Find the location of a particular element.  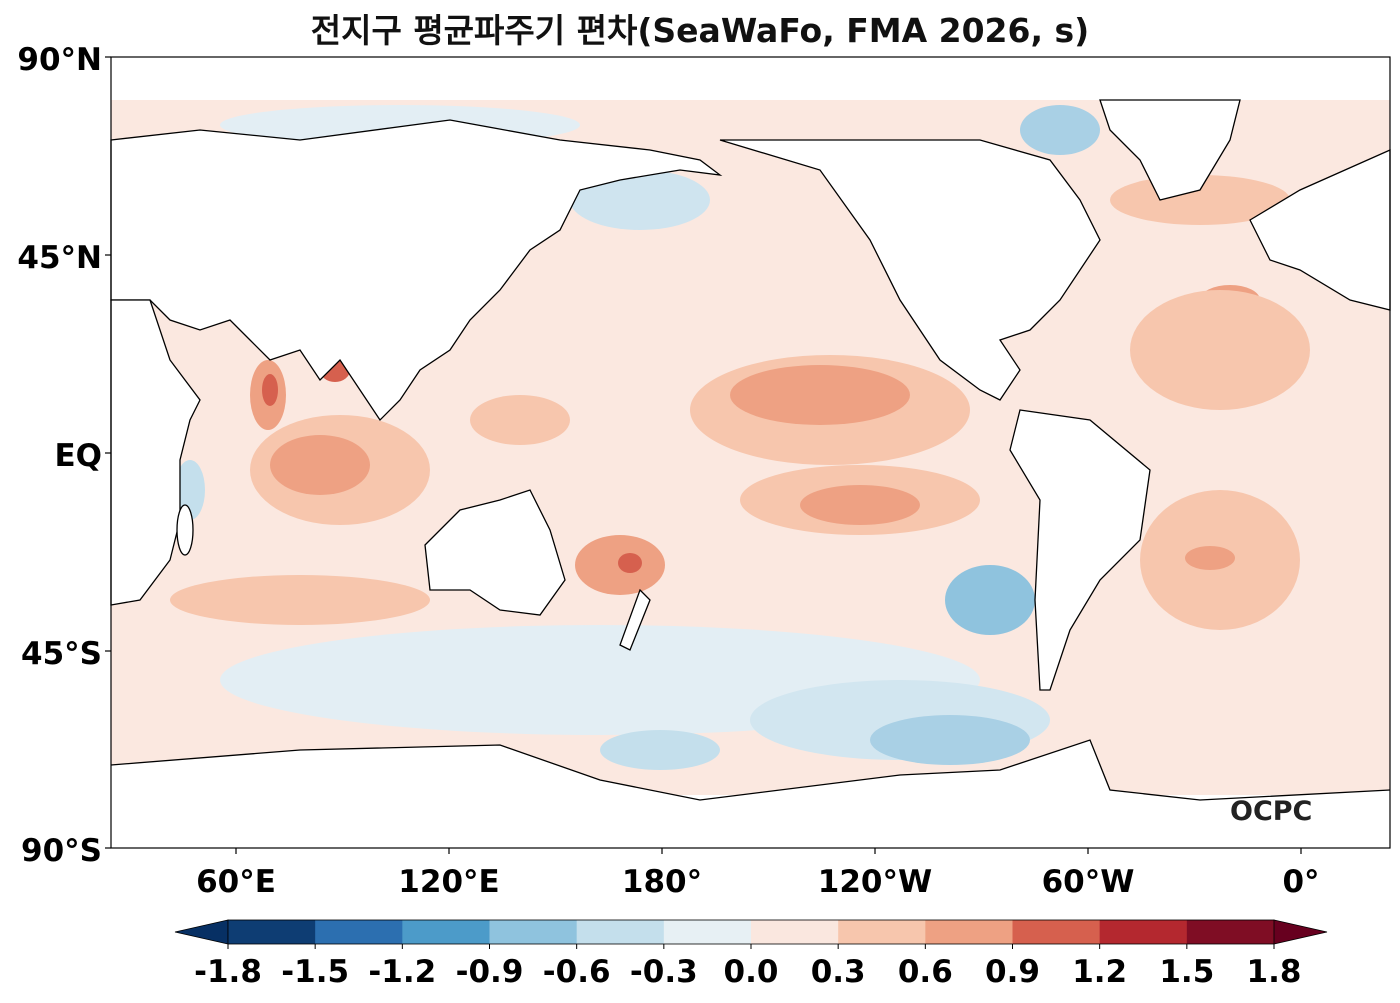

madagascar is located at coordinates (185, 530).